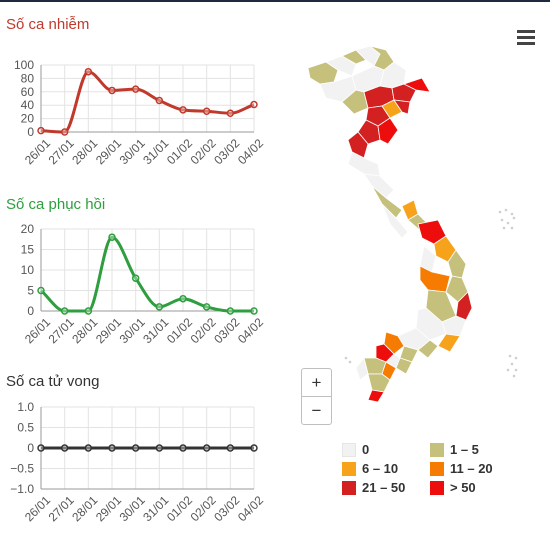 This screenshot has width=550, height=539. I want to click on zoom-out-button: −, so click(316, 410).